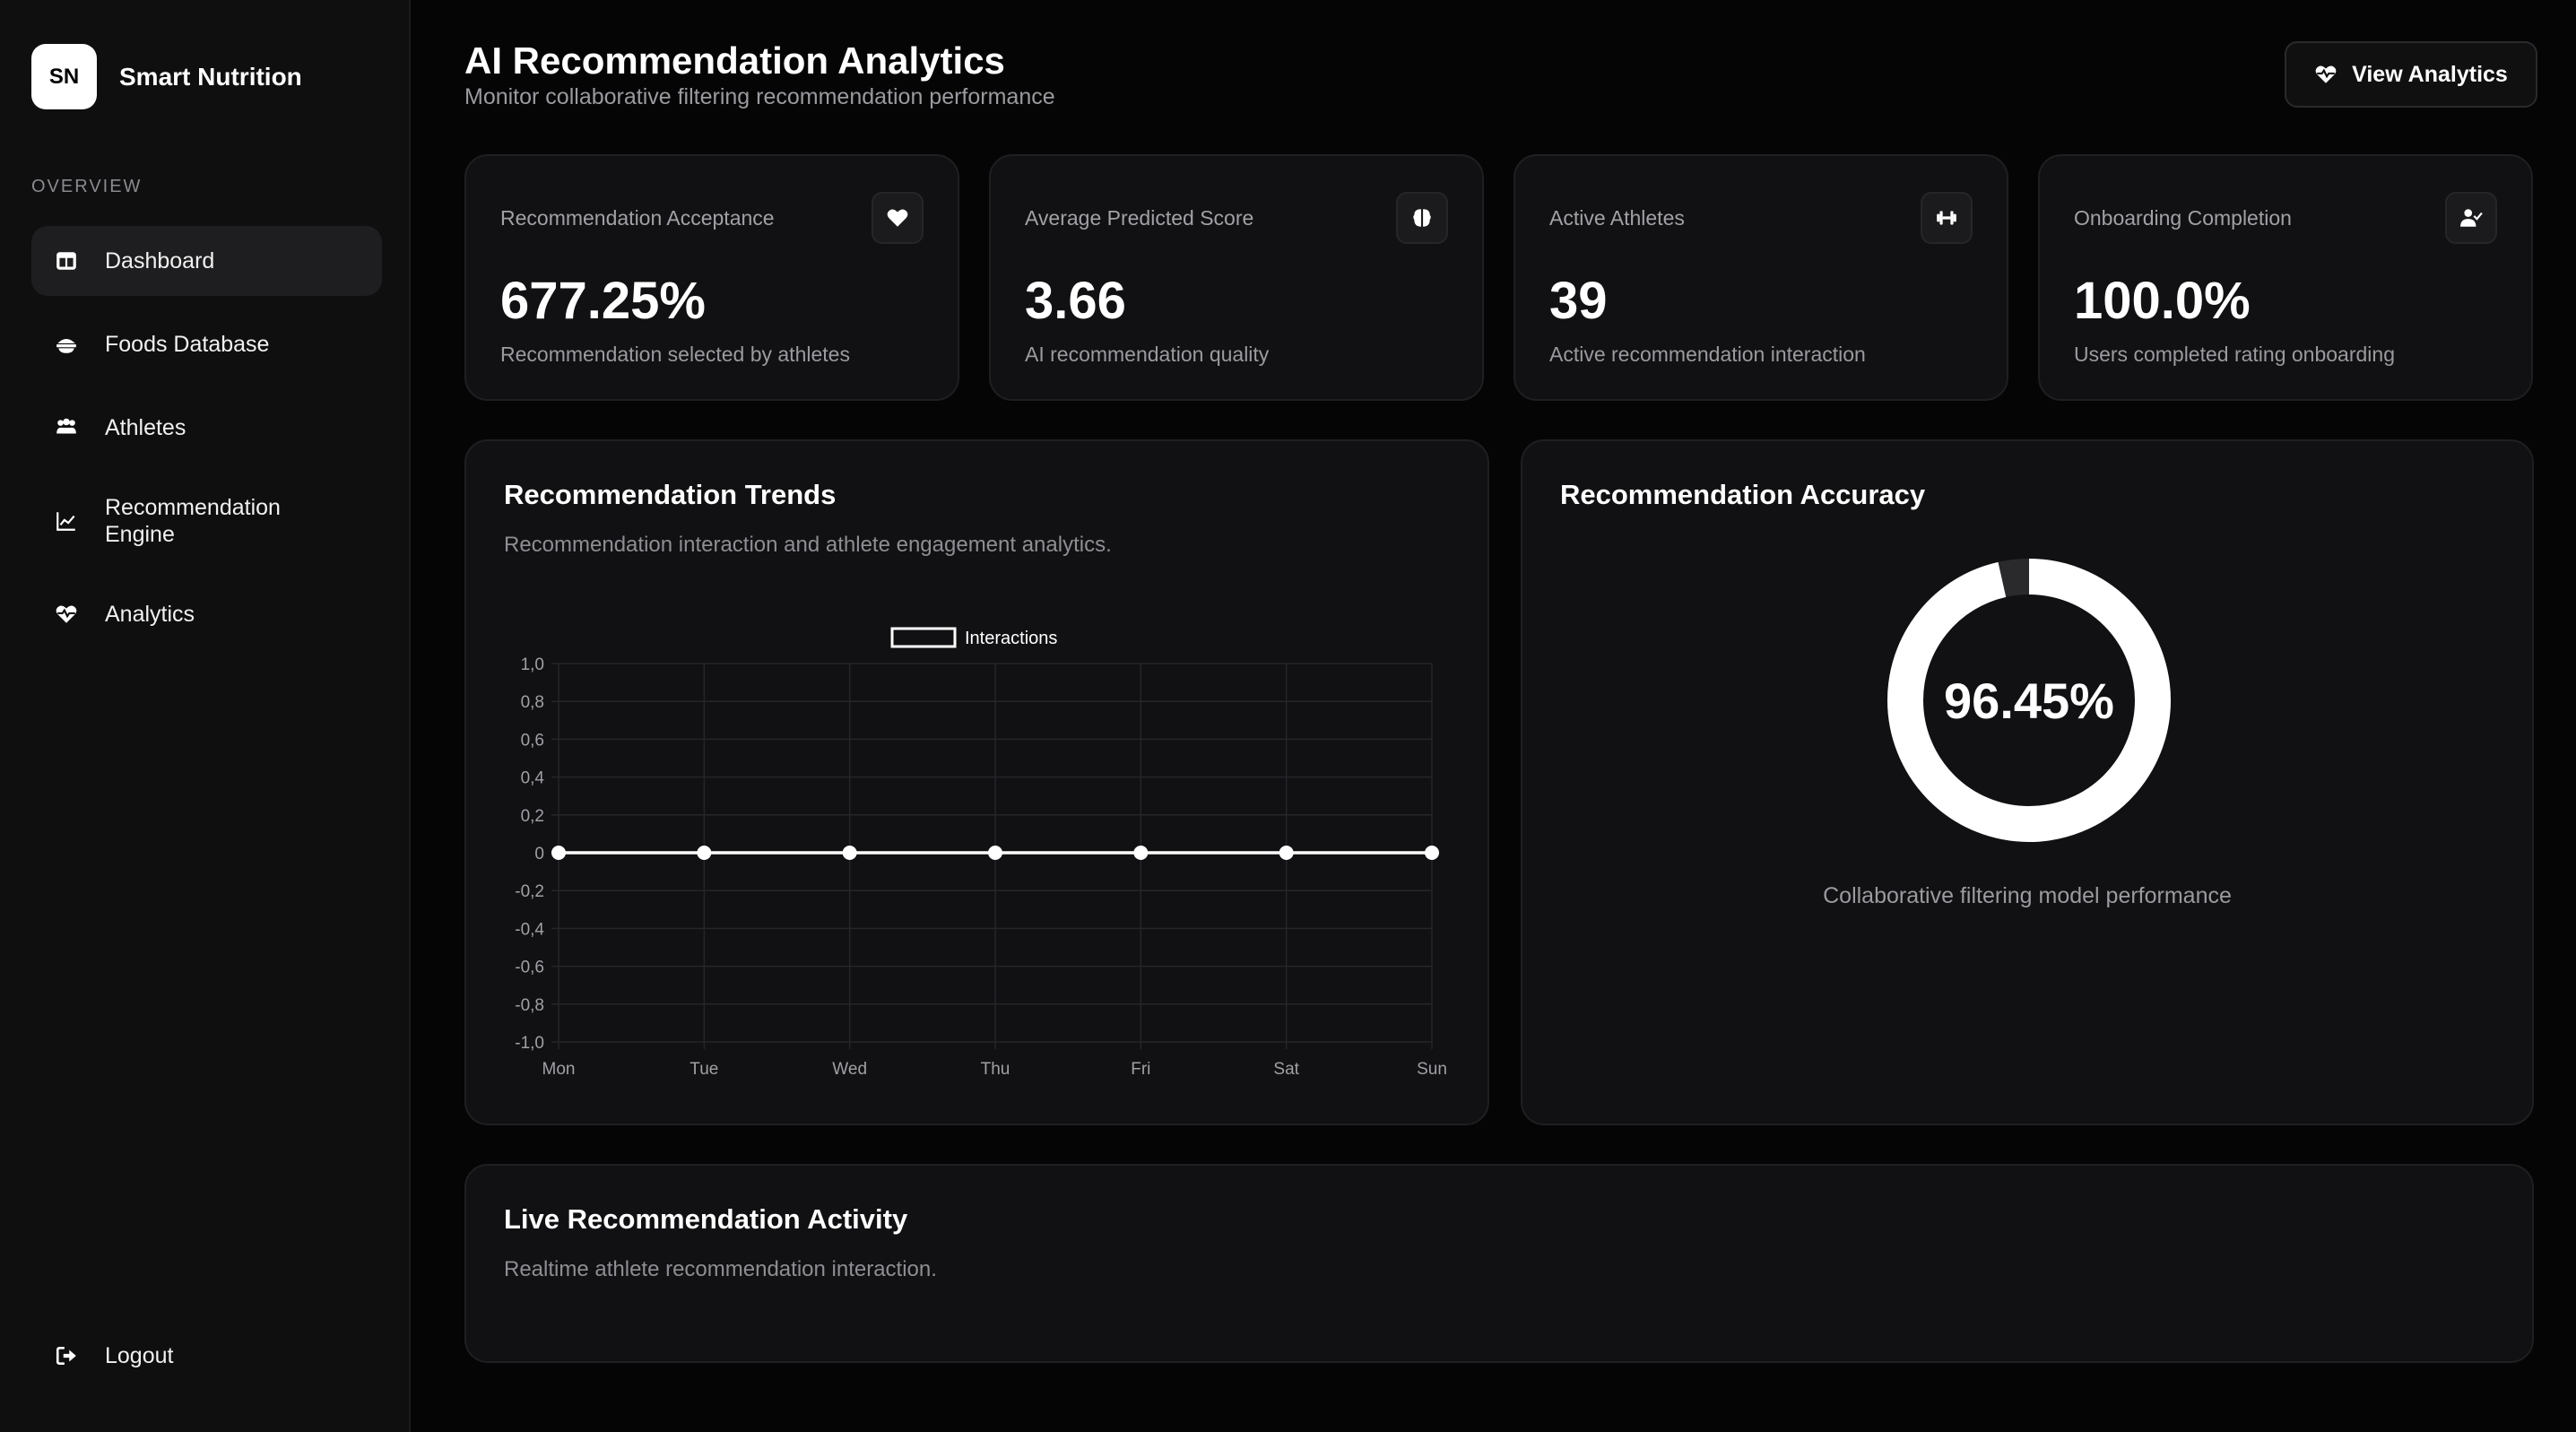 Image resolution: width=2576 pixels, height=1432 pixels. What do you see at coordinates (193, 521) in the screenshot?
I see `sidebar-item-label: Recommendation Engine` at bounding box center [193, 521].